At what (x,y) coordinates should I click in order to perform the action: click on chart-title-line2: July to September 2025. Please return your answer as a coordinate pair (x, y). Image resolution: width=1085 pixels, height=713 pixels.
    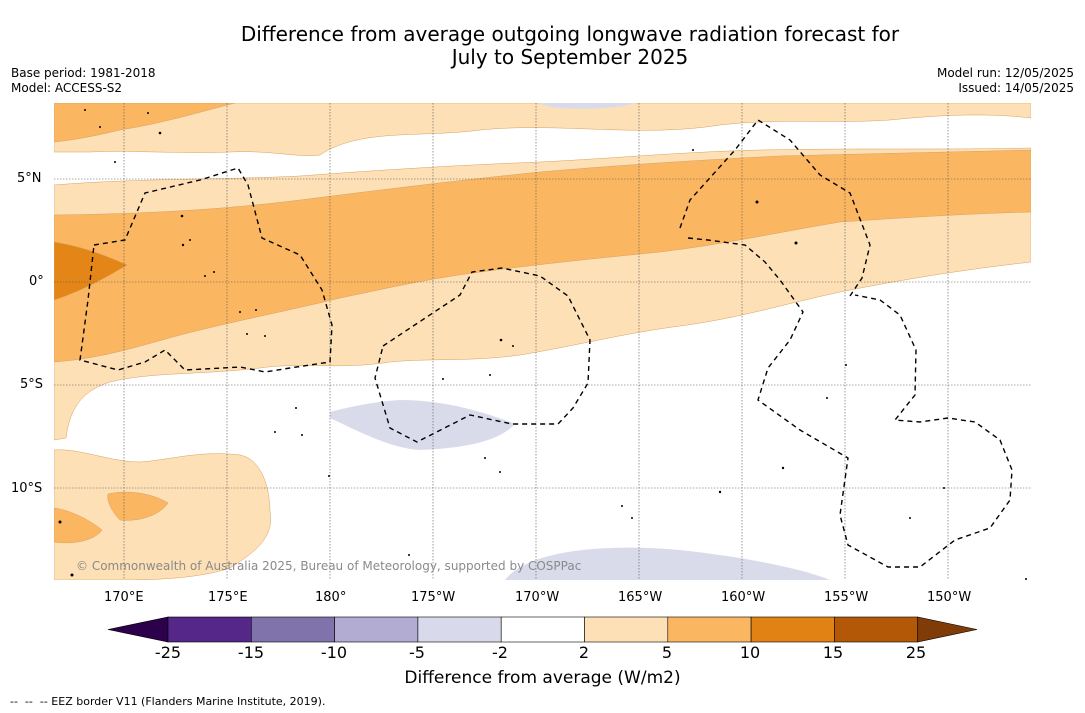
    Looking at the image, I should click on (570, 57).